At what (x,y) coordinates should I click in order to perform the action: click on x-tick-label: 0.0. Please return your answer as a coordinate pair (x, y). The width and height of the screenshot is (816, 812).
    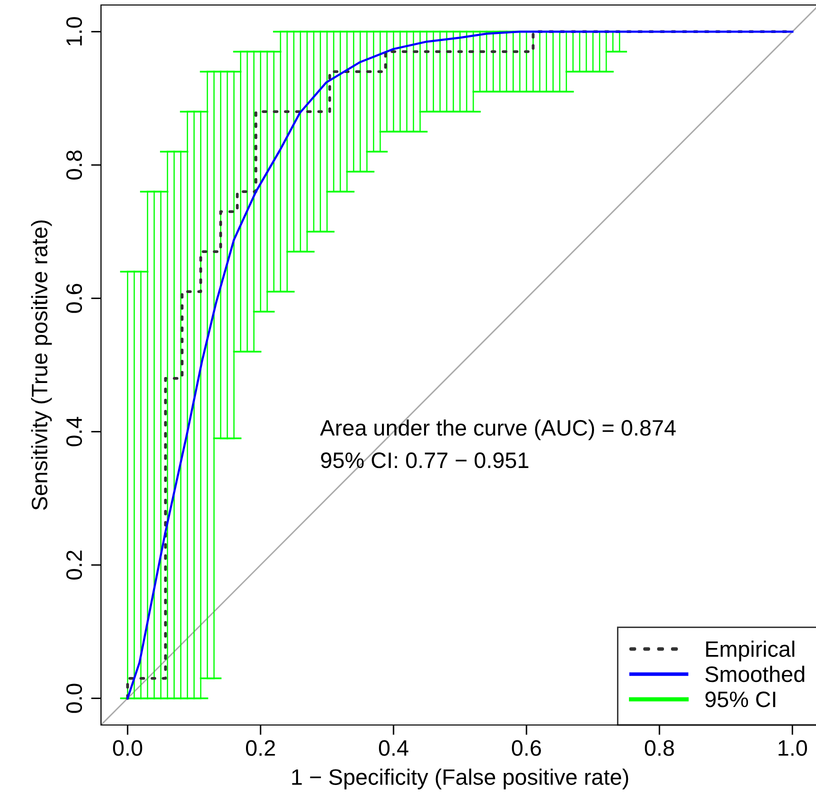
    Looking at the image, I should click on (127, 748).